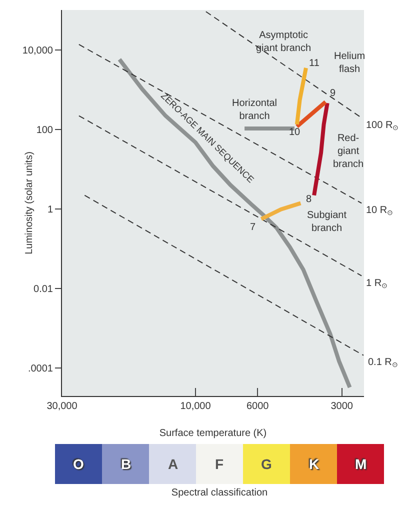 This screenshot has width=404, height=512. Describe the element at coordinates (377, 284) in the screenshot. I see `series-label: 1 R$_{⊙}$` at that location.